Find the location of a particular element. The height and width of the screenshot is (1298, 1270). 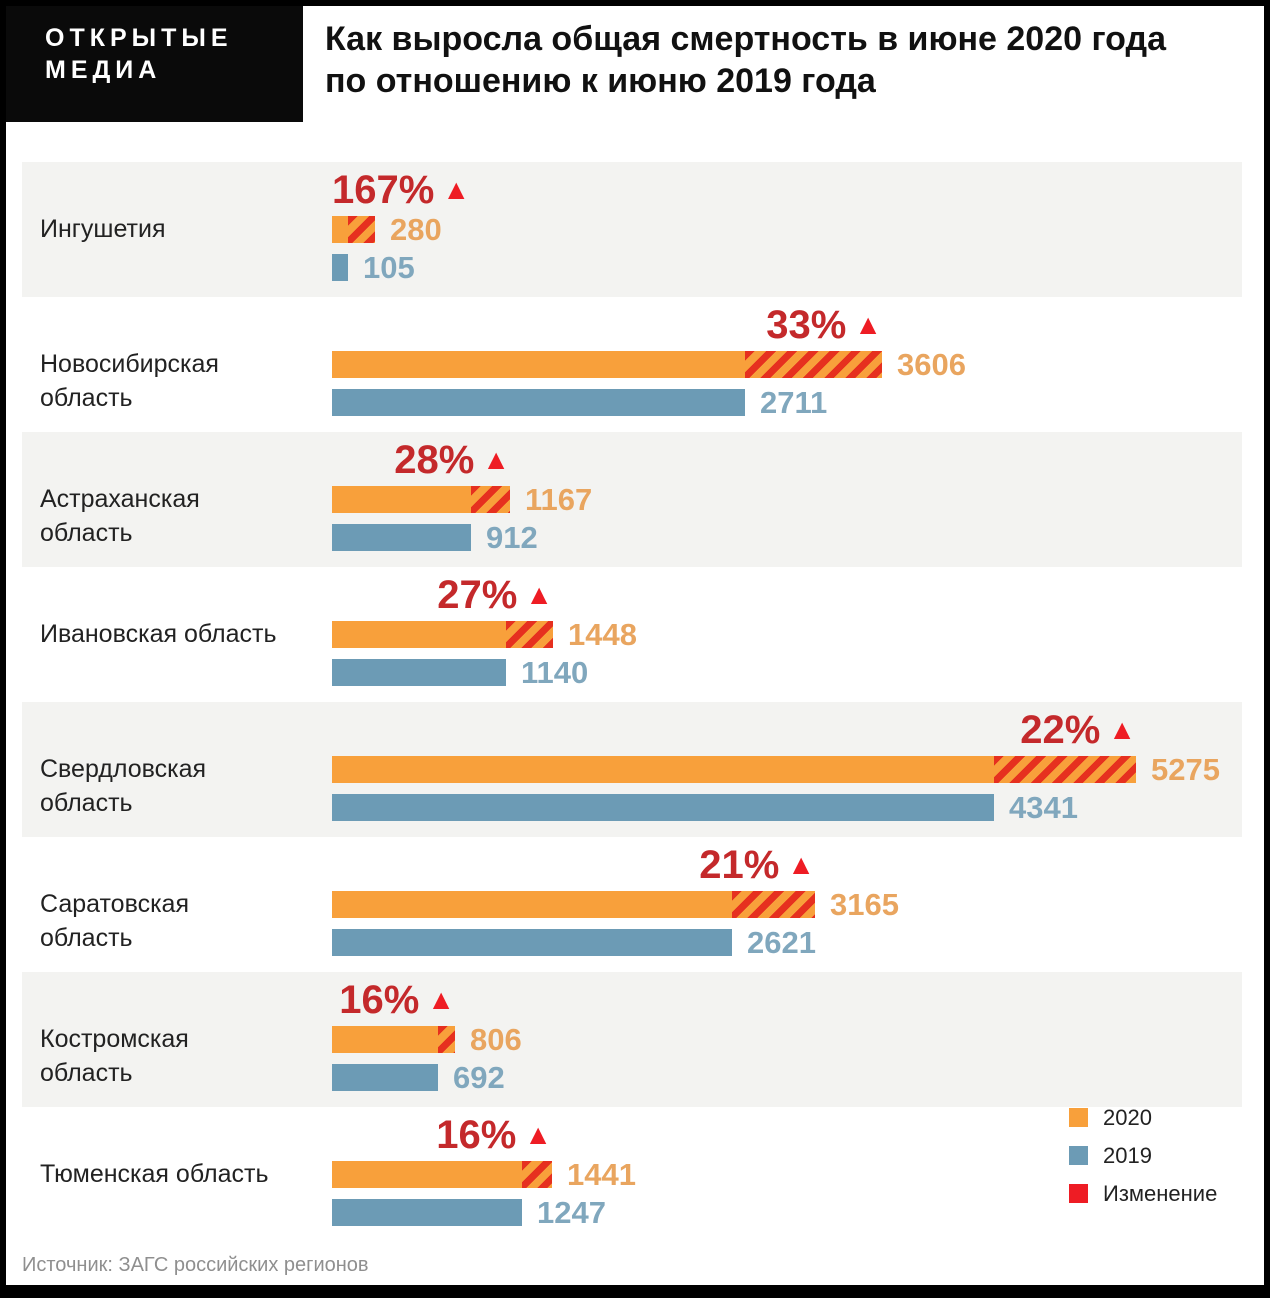

region-row: Свердловская область 22% ▲ 5275 4341 is located at coordinates (632, 769).